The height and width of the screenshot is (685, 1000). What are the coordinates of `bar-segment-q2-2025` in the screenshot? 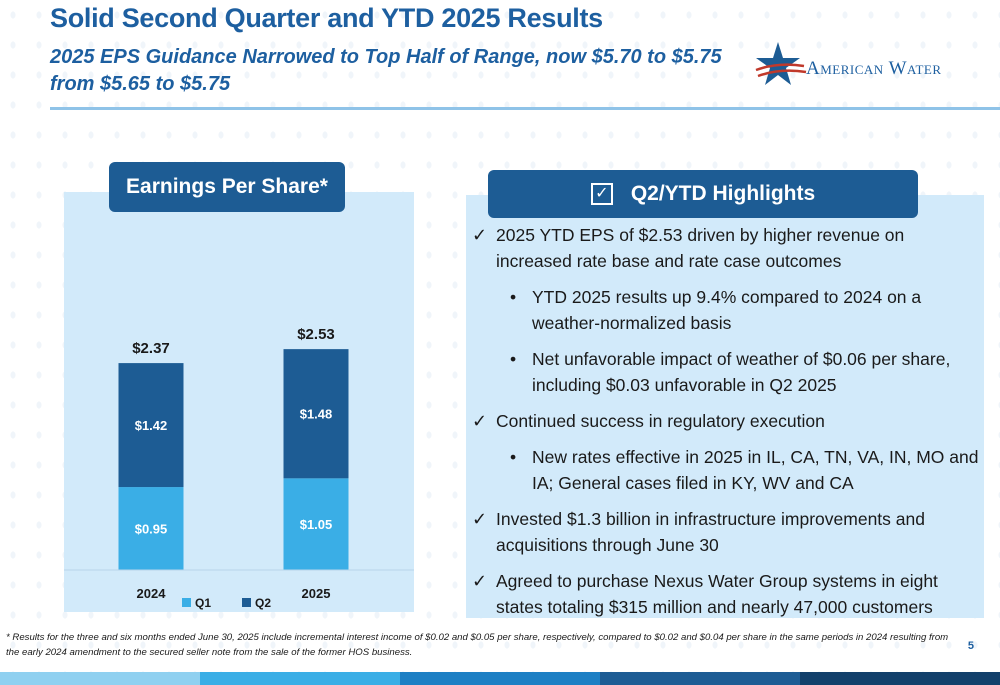 It's located at (316, 414).